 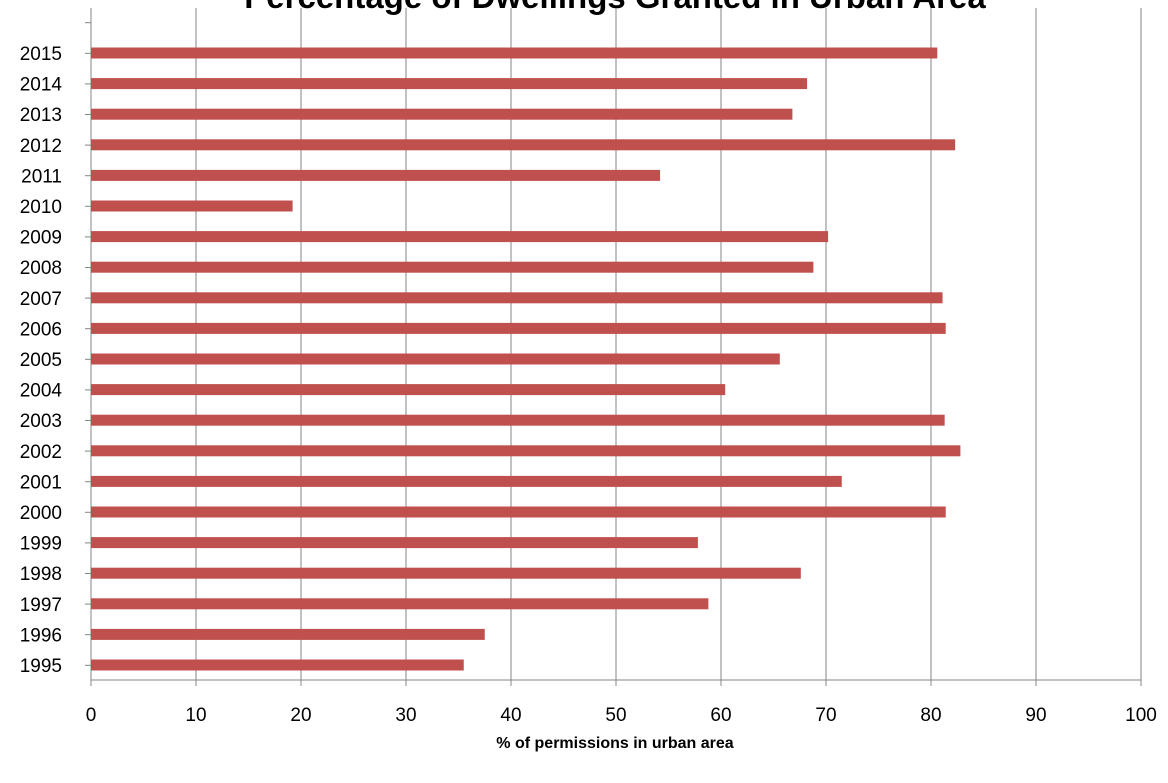 What do you see at coordinates (825, 715) in the screenshot?
I see `x-tick-label: 70` at bounding box center [825, 715].